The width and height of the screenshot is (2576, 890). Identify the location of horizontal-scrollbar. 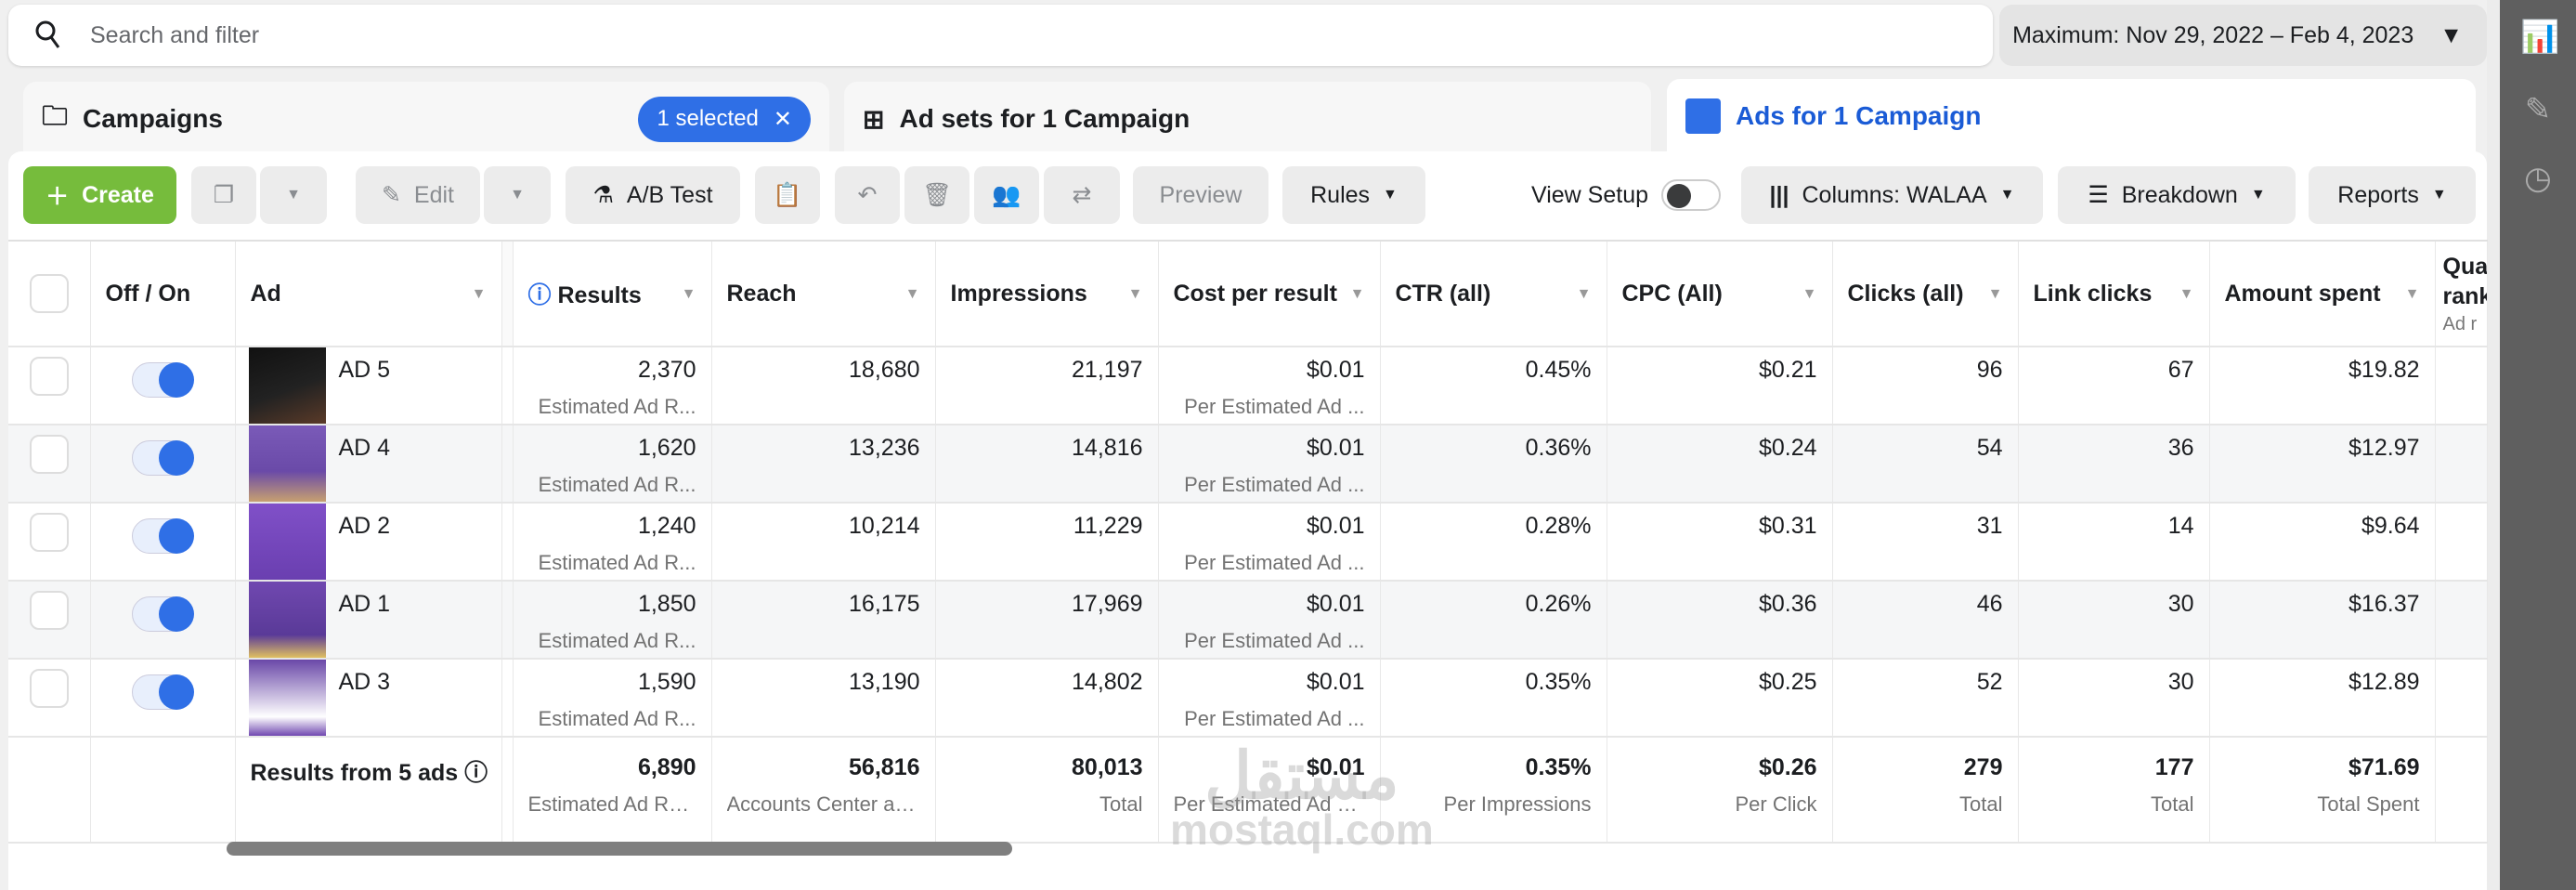
(619, 849).